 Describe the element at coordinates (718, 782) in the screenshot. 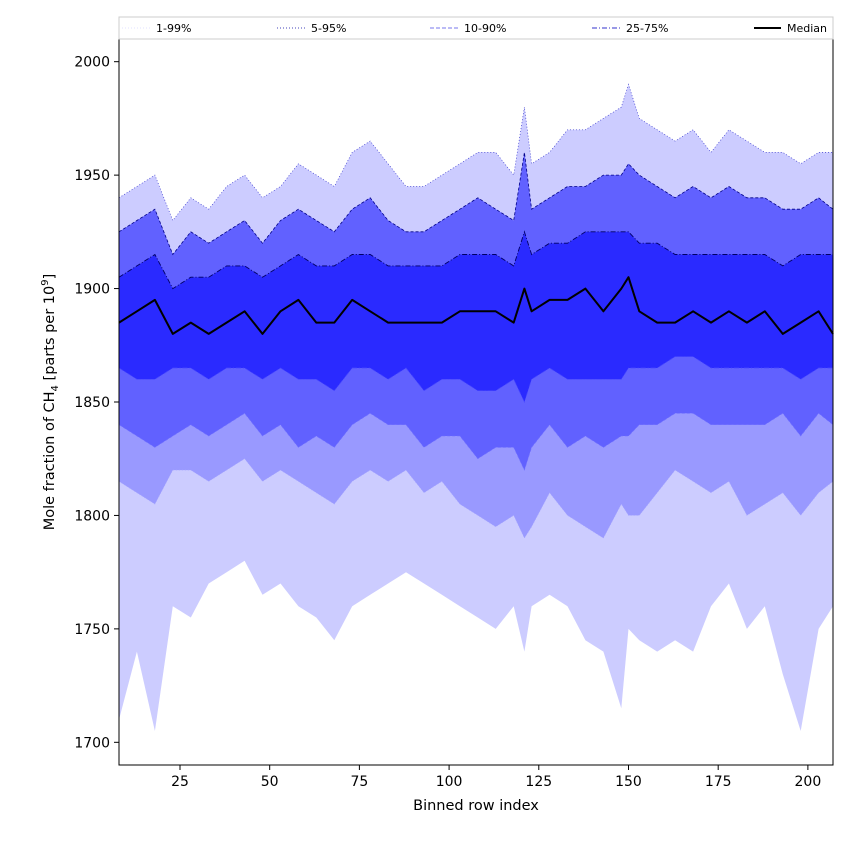

I see `x-tick-label: 175` at that location.